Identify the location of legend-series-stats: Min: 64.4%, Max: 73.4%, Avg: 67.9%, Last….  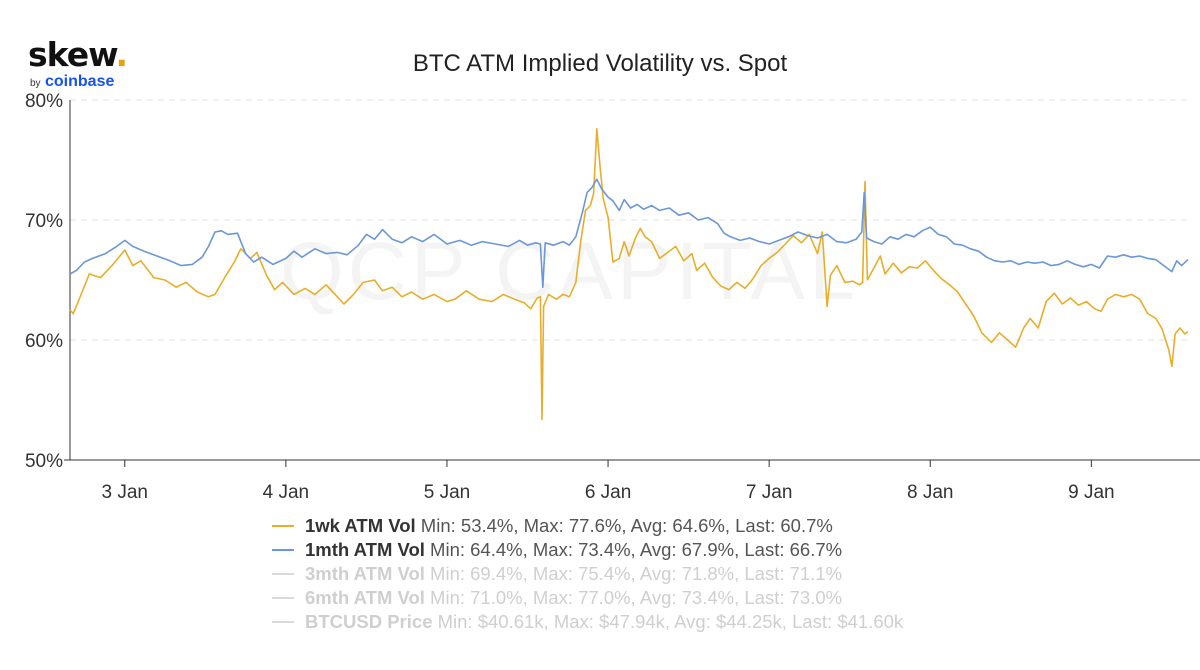
(633, 549).